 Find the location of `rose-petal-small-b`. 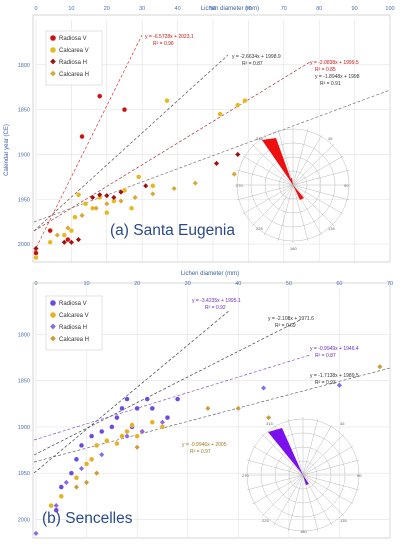

rose-petal-small-b is located at coordinates (306, 480).